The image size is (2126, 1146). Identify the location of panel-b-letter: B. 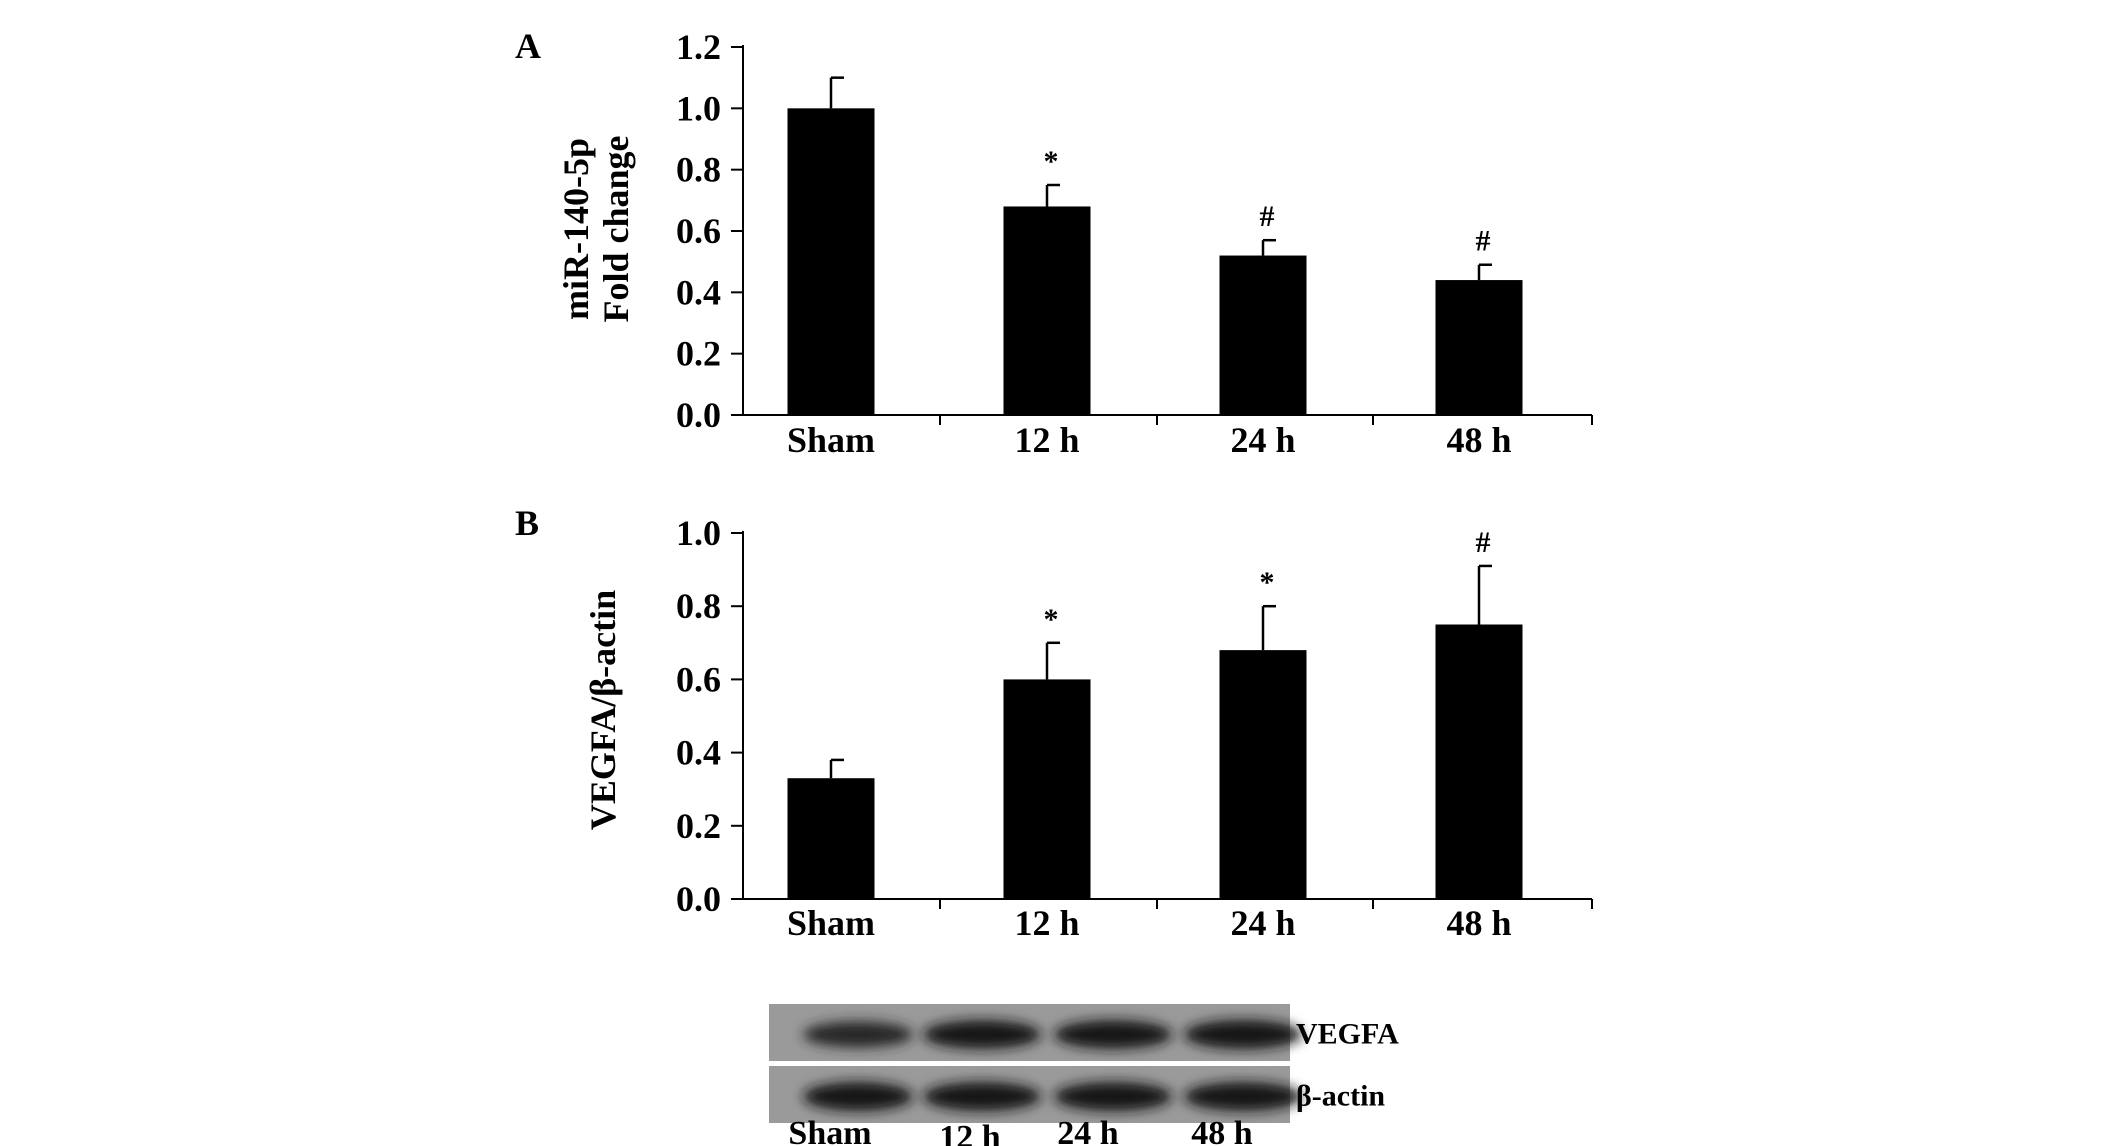
(527, 523).